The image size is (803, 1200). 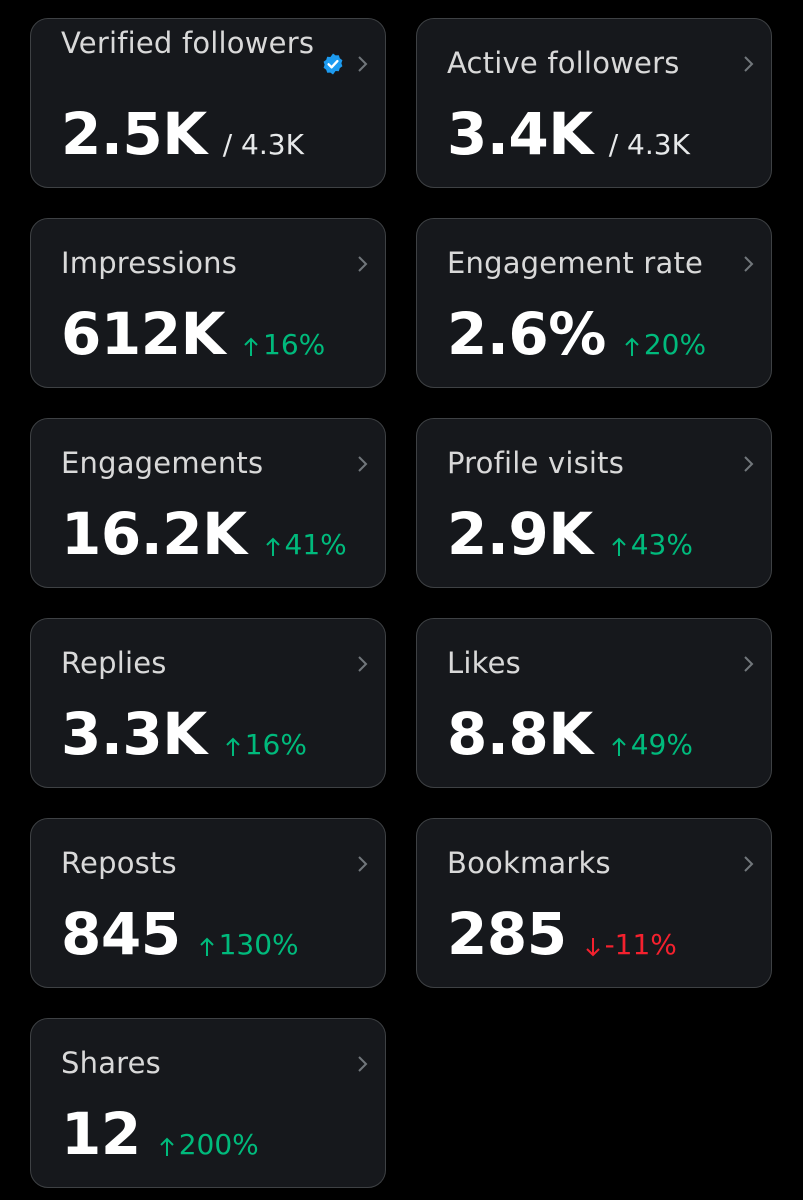 I want to click on metric-value: 16.2K, so click(x=154, y=534).